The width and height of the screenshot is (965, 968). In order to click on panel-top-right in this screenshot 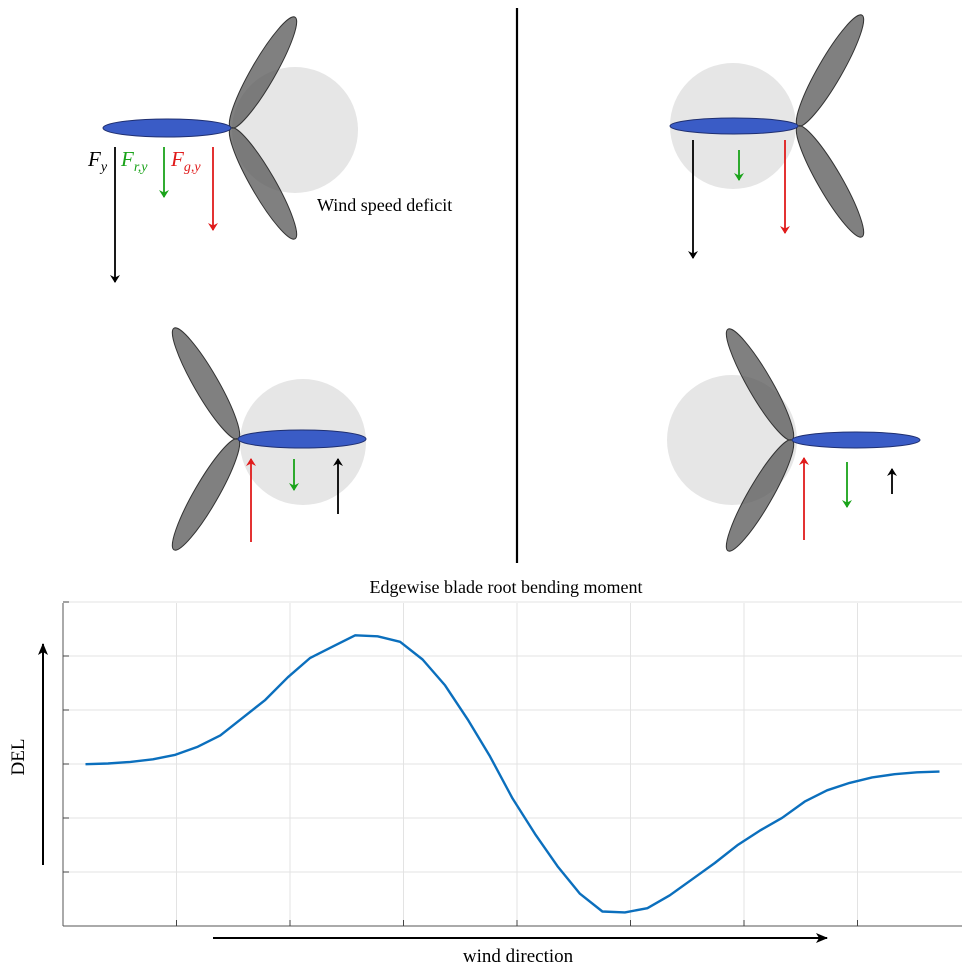, I will do `click(767, 136)`.